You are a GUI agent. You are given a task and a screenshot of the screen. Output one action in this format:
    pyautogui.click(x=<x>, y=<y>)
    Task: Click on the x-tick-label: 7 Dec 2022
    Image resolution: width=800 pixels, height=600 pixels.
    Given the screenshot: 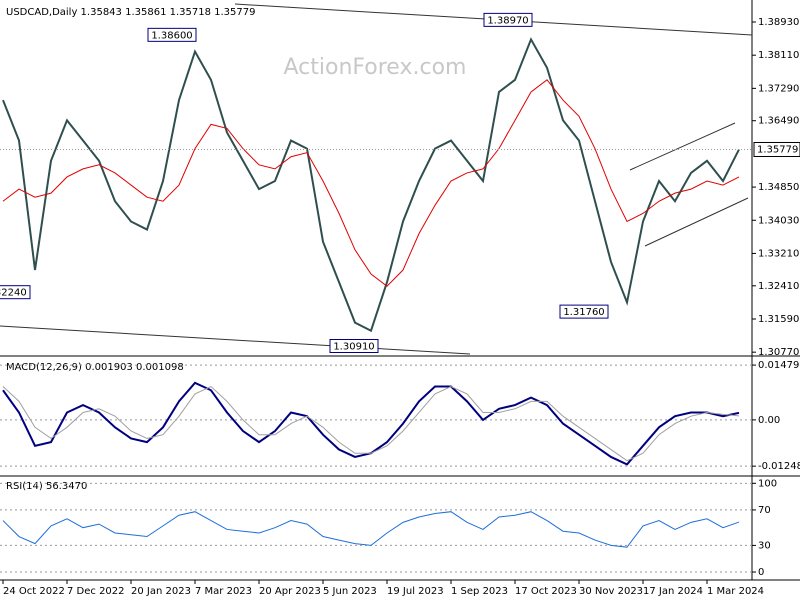 What is the action you would take?
    pyautogui.click(x=96, y=591)
    